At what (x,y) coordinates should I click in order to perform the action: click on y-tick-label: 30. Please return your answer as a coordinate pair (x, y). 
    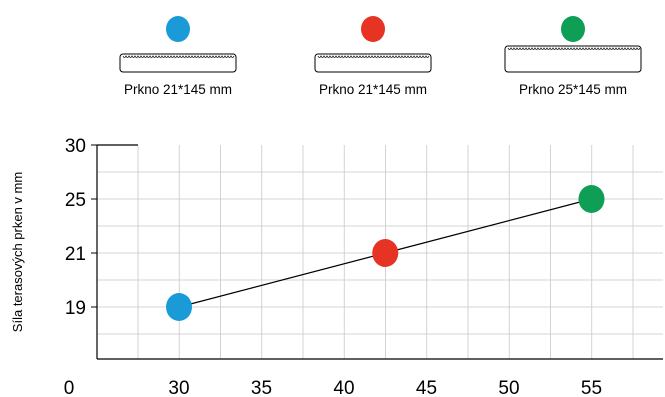
    Looking at the image, I should click on (75, 146).